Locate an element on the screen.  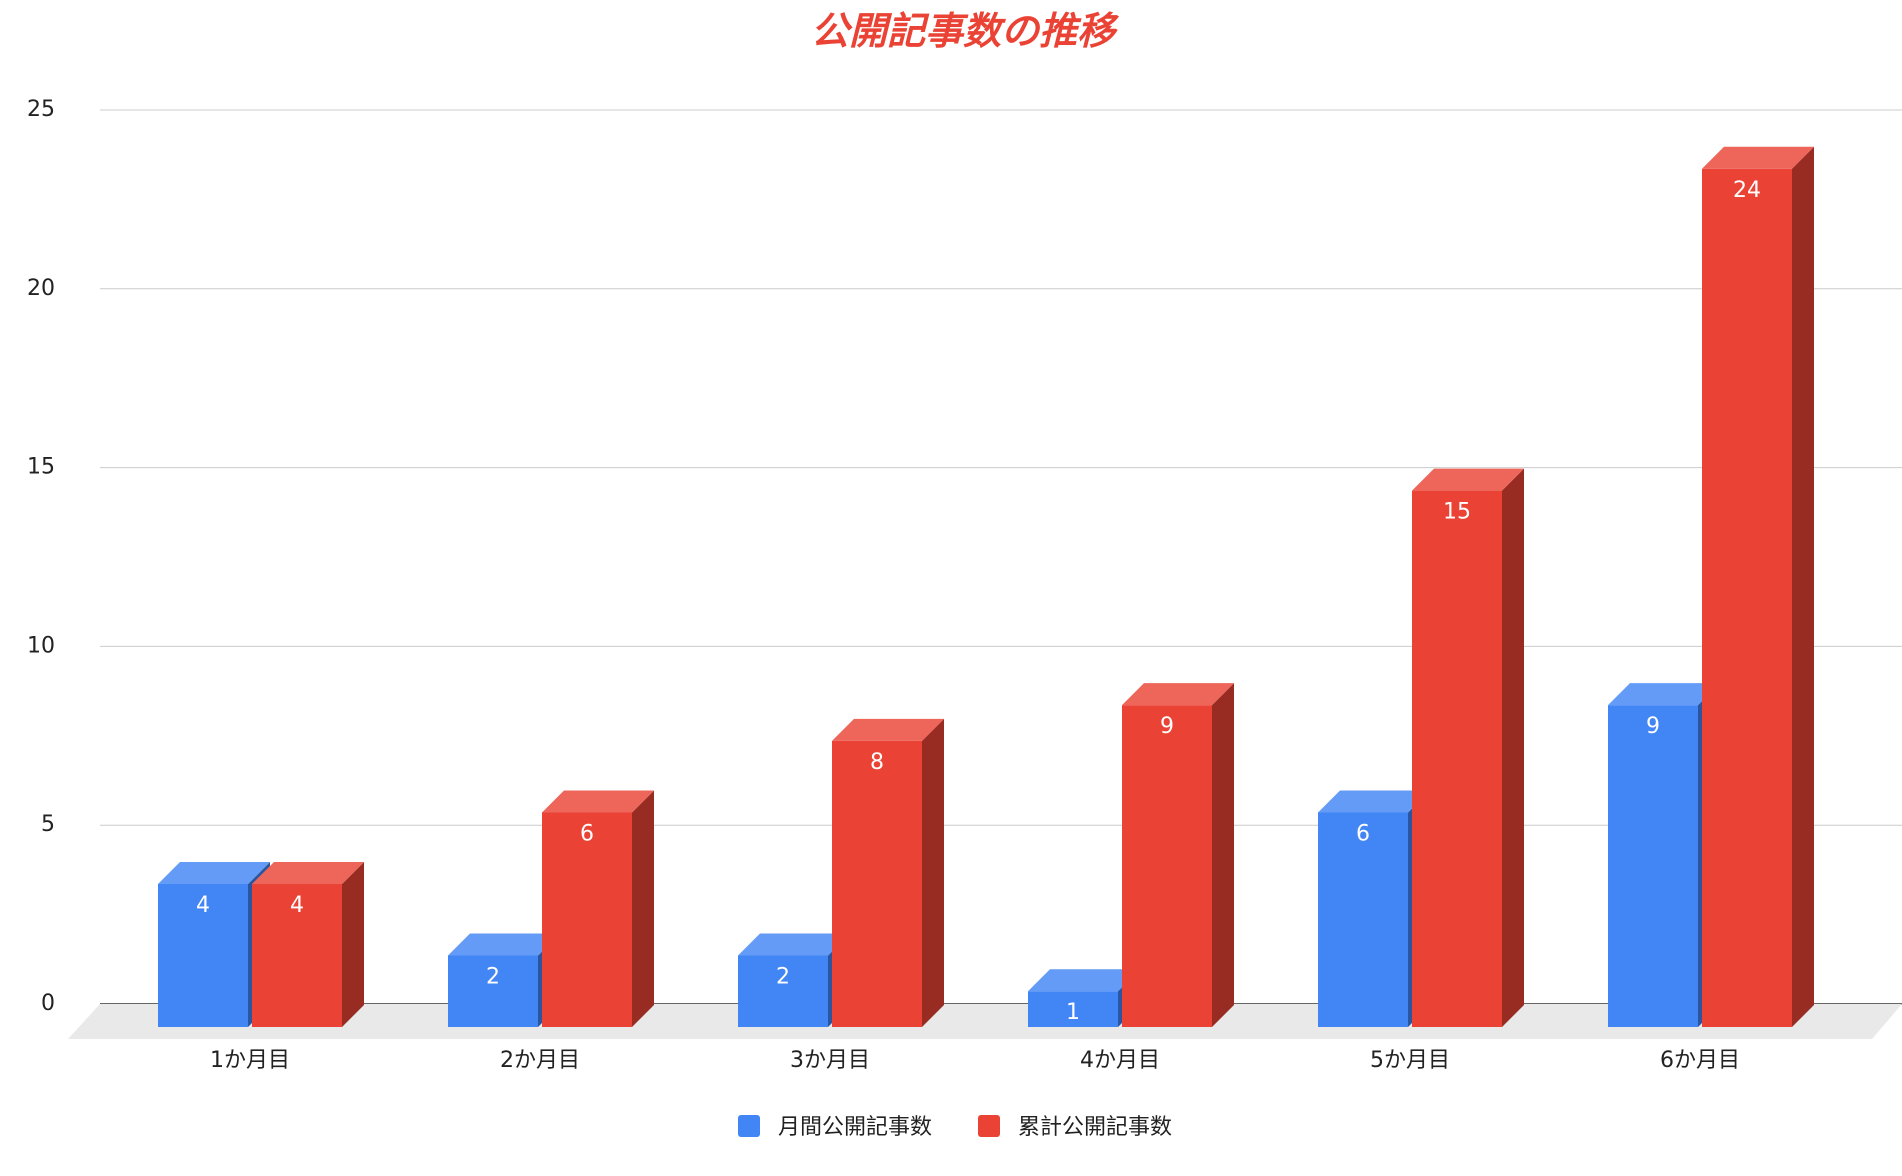
y-tick-label: 20 is located at coordinates (41, 288).